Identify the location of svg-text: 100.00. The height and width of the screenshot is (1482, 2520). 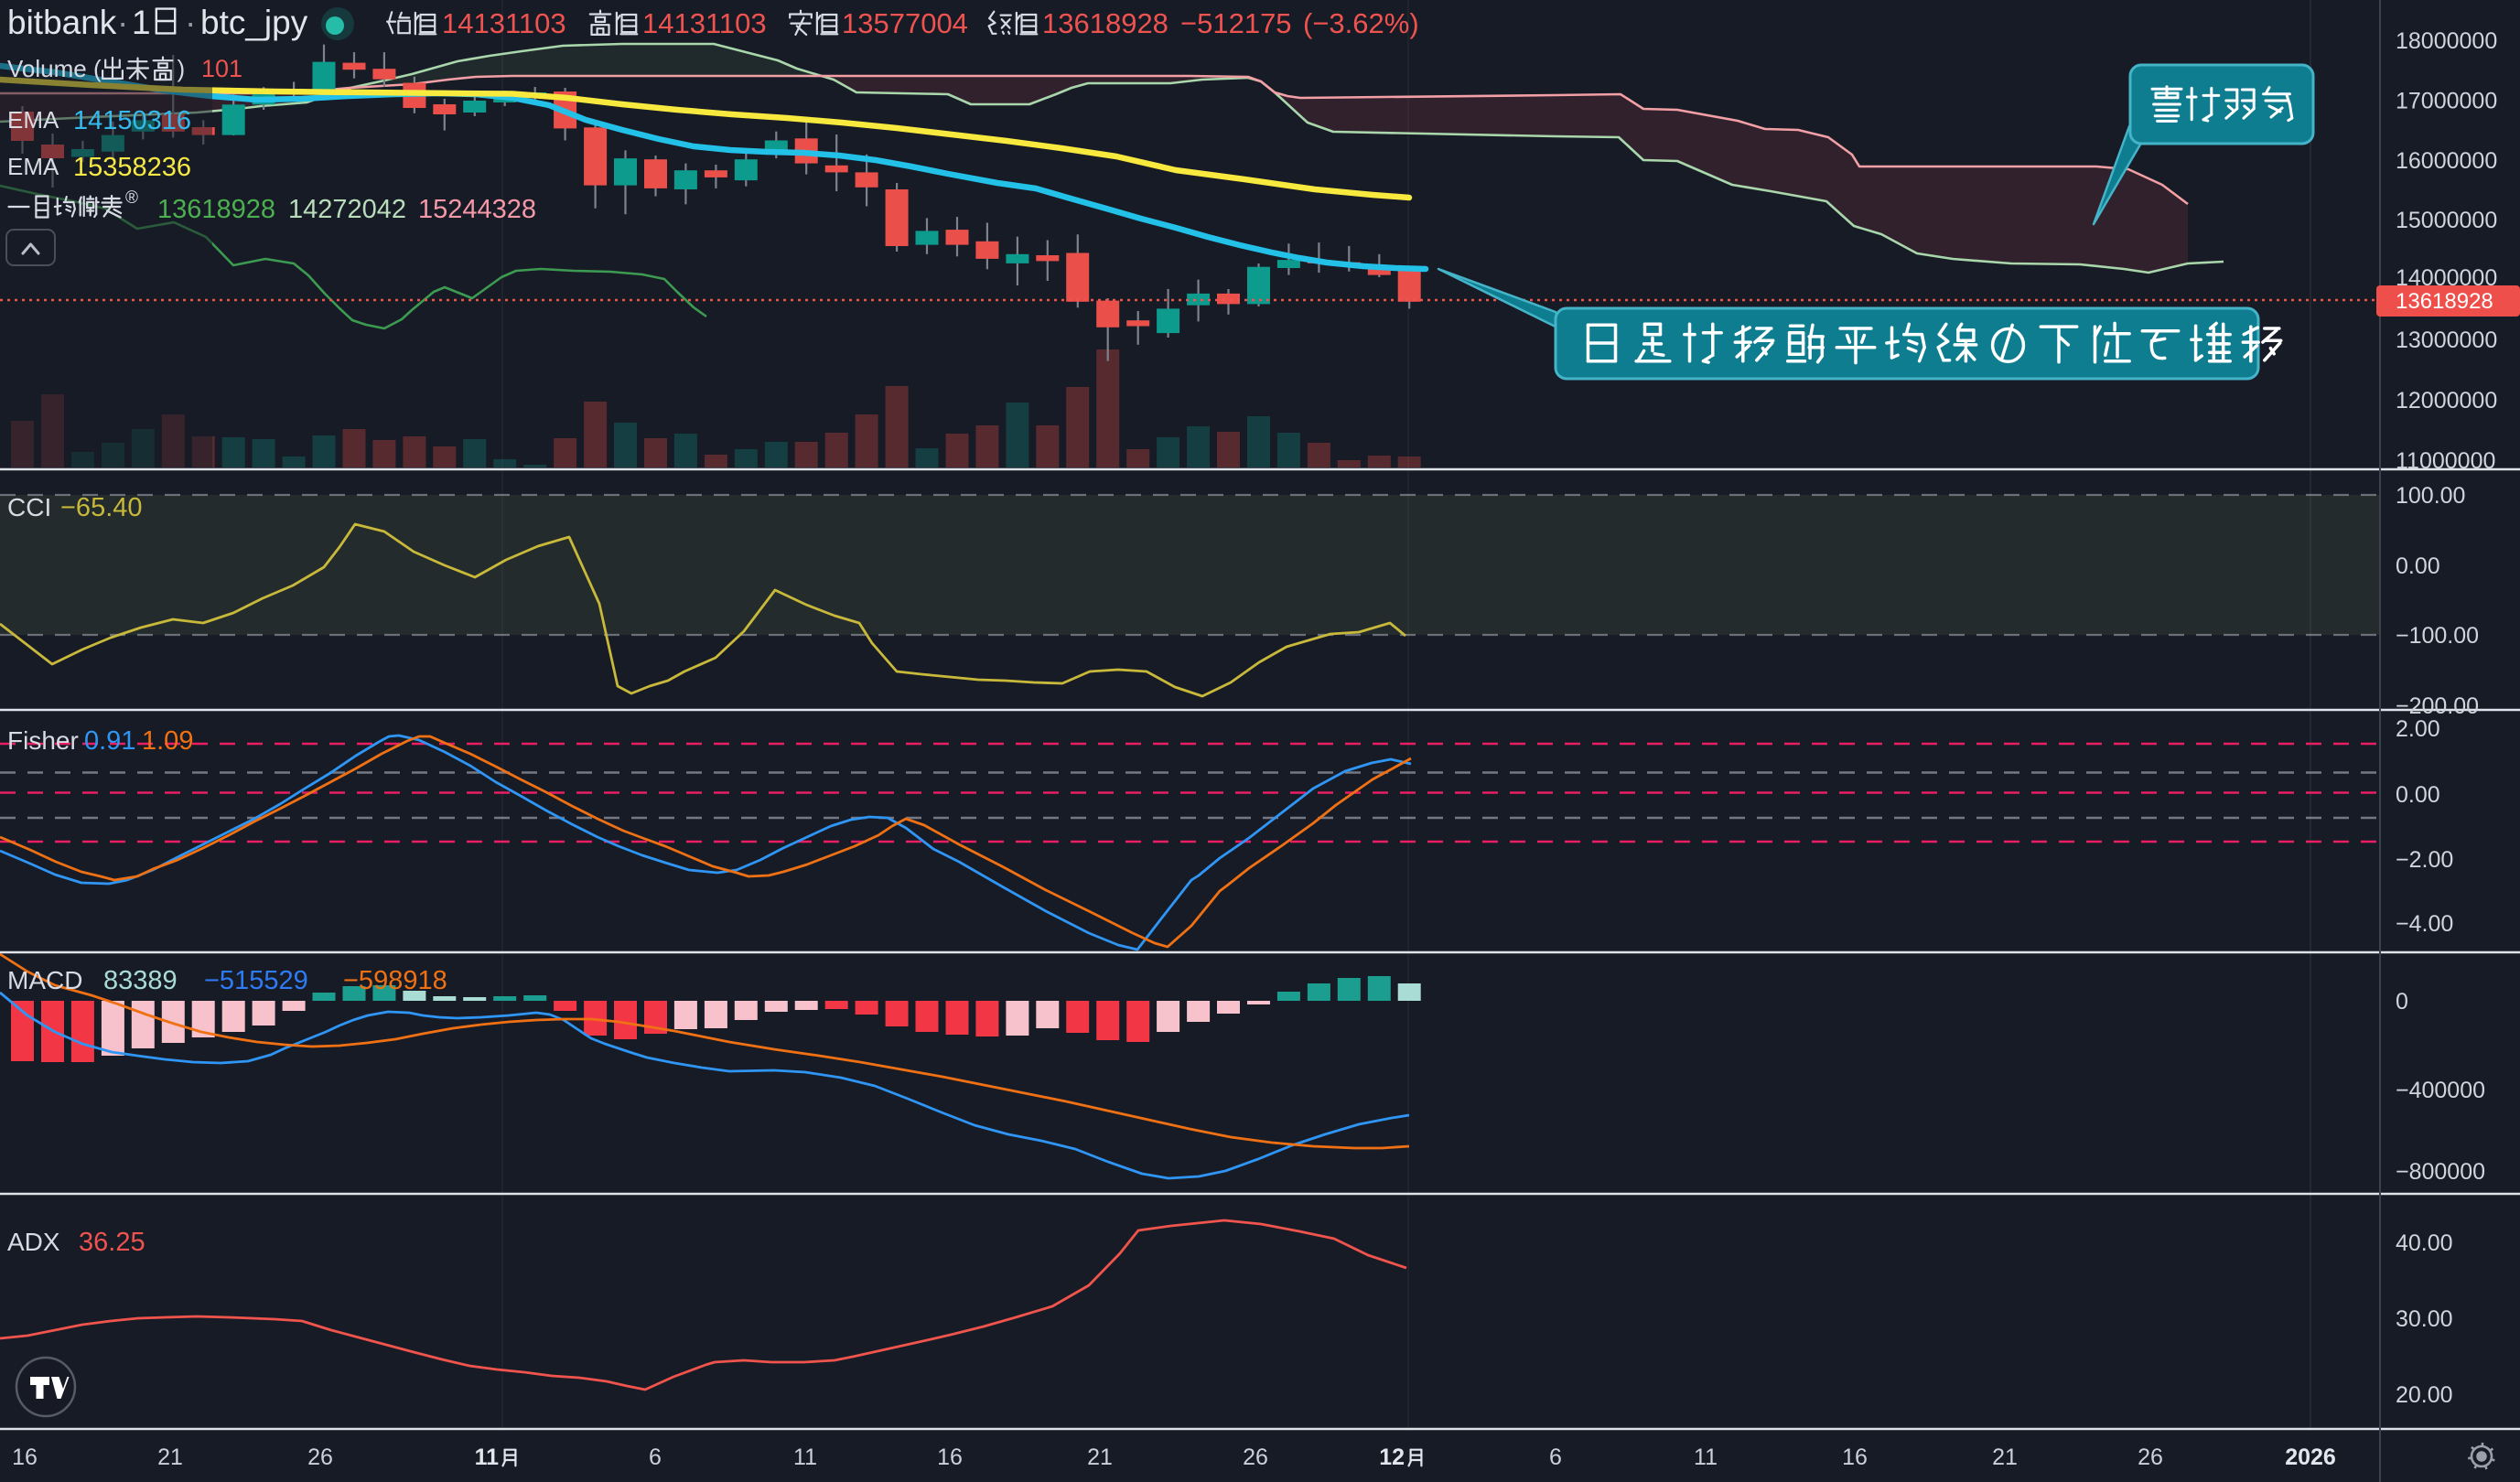
(2430, 496).